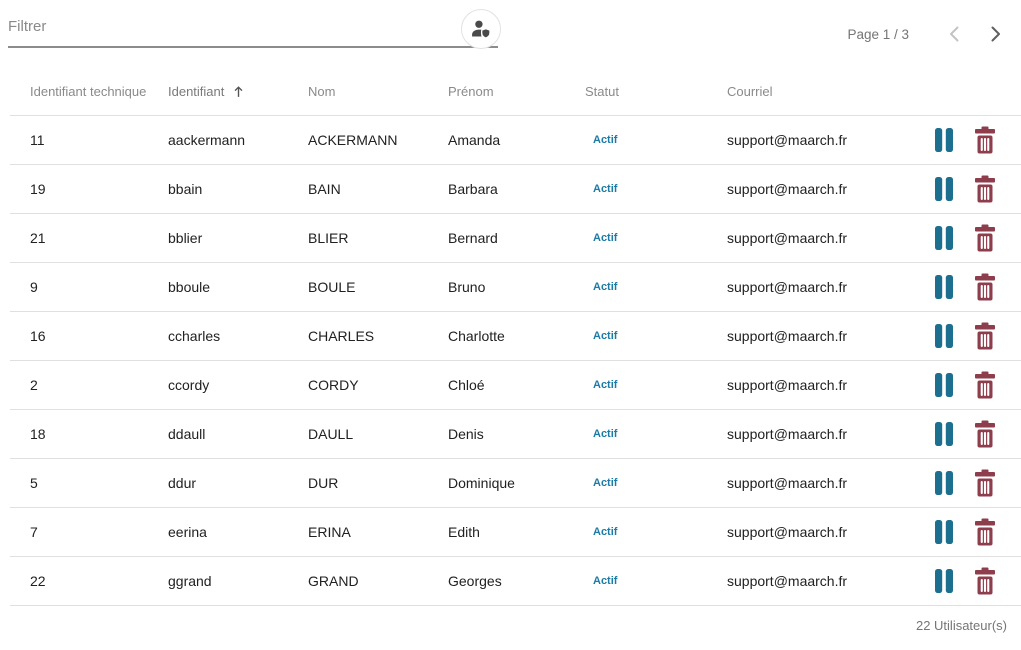 Image resolution: width=1021 pixels, height=650 pixels. What do you see at coordinates (329, 532) in the screenshot?
I see `cell-nom: ERINA` at bounding box center [329, 532].